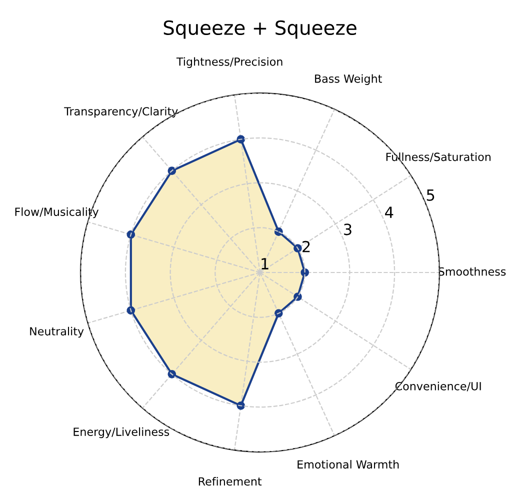 This screenshot has height=500, width=520. What do you see at coordinates (430, 195) in the screenshot?
I see `y-tick-label: 5` at bounding box center [430, 195].